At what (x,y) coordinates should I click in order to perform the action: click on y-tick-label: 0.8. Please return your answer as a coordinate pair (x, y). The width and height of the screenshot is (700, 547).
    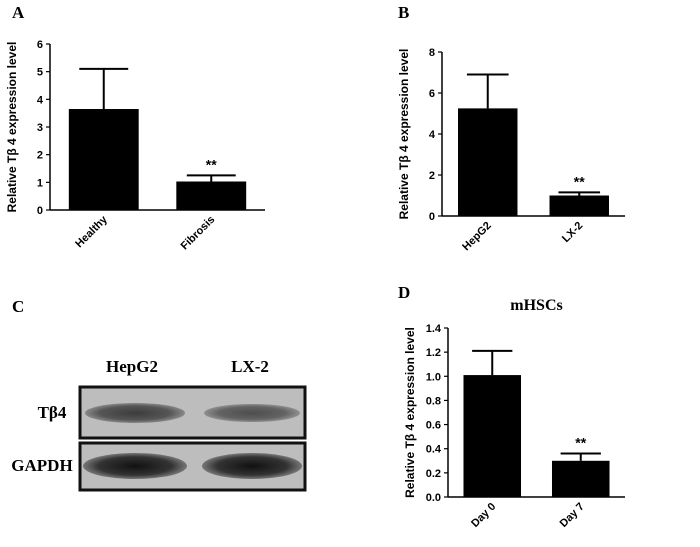
    Looking at the image, I should click on (433, 401).